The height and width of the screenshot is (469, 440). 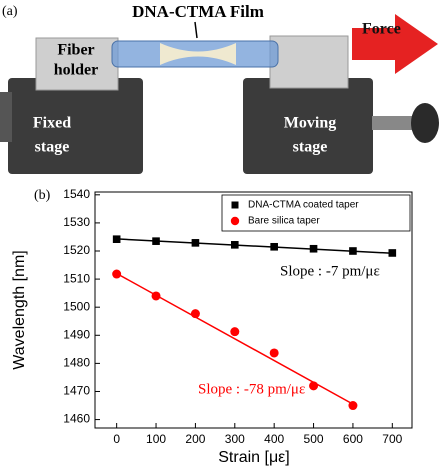 I want to click on panel-label: (b), so click(x=42, y=195).